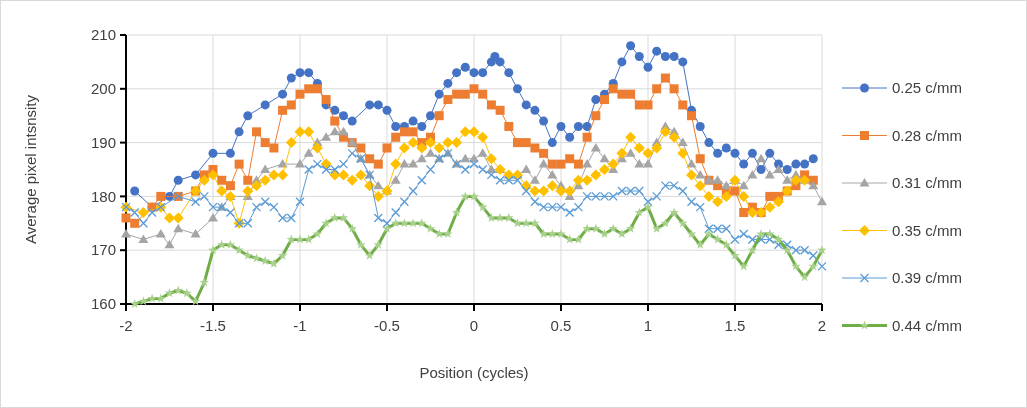  Describe the element at coordinates (474, 372) in the screenshot. I see `x-axis-title: Position (cycles)` at that location.